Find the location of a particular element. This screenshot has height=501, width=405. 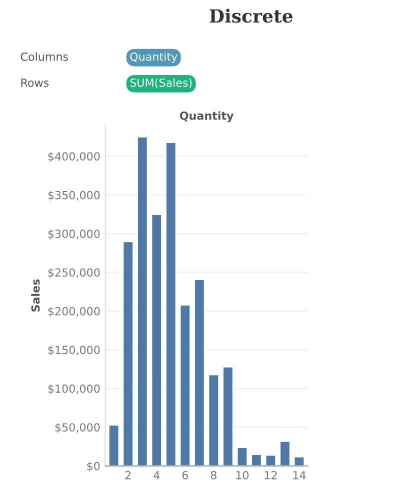

x-tick-label: 2 is located at coordinates (128, 475).